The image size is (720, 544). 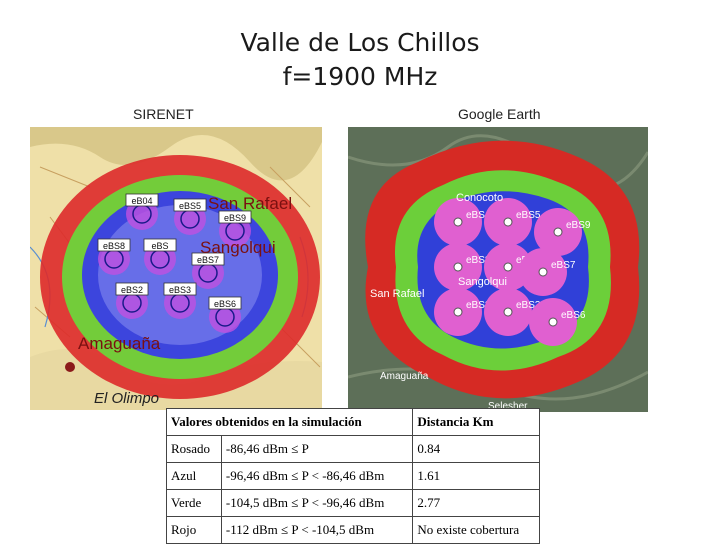 I want to click on base-station-marker: eB04, so click(x=142, y=211).